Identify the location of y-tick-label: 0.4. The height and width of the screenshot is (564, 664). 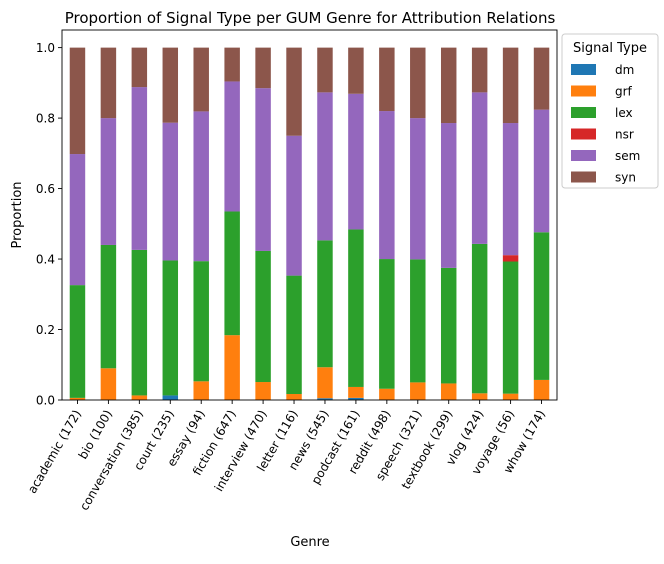
(45, 260).